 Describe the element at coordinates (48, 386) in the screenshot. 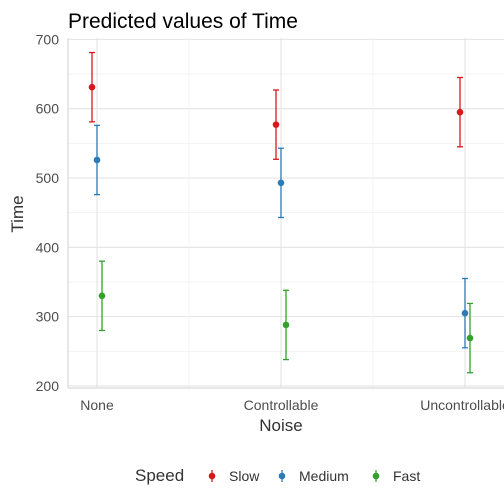

I see `y-tick-label: 200` at that location.